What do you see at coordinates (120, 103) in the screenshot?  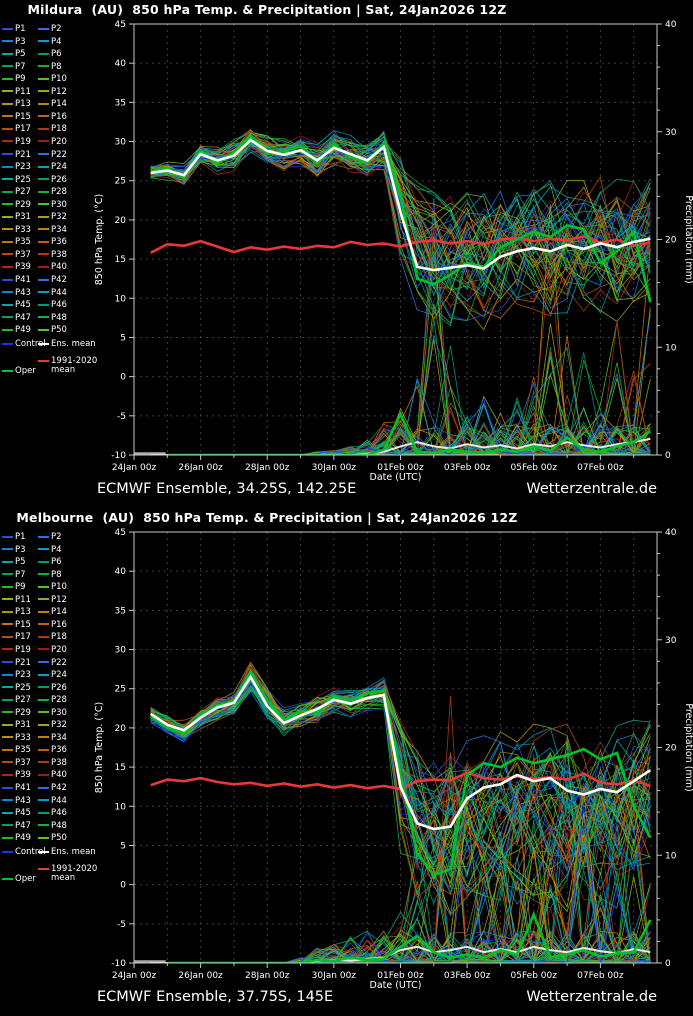 I see `left-axis-tick-label: 35` at bounding box center [120, 103].